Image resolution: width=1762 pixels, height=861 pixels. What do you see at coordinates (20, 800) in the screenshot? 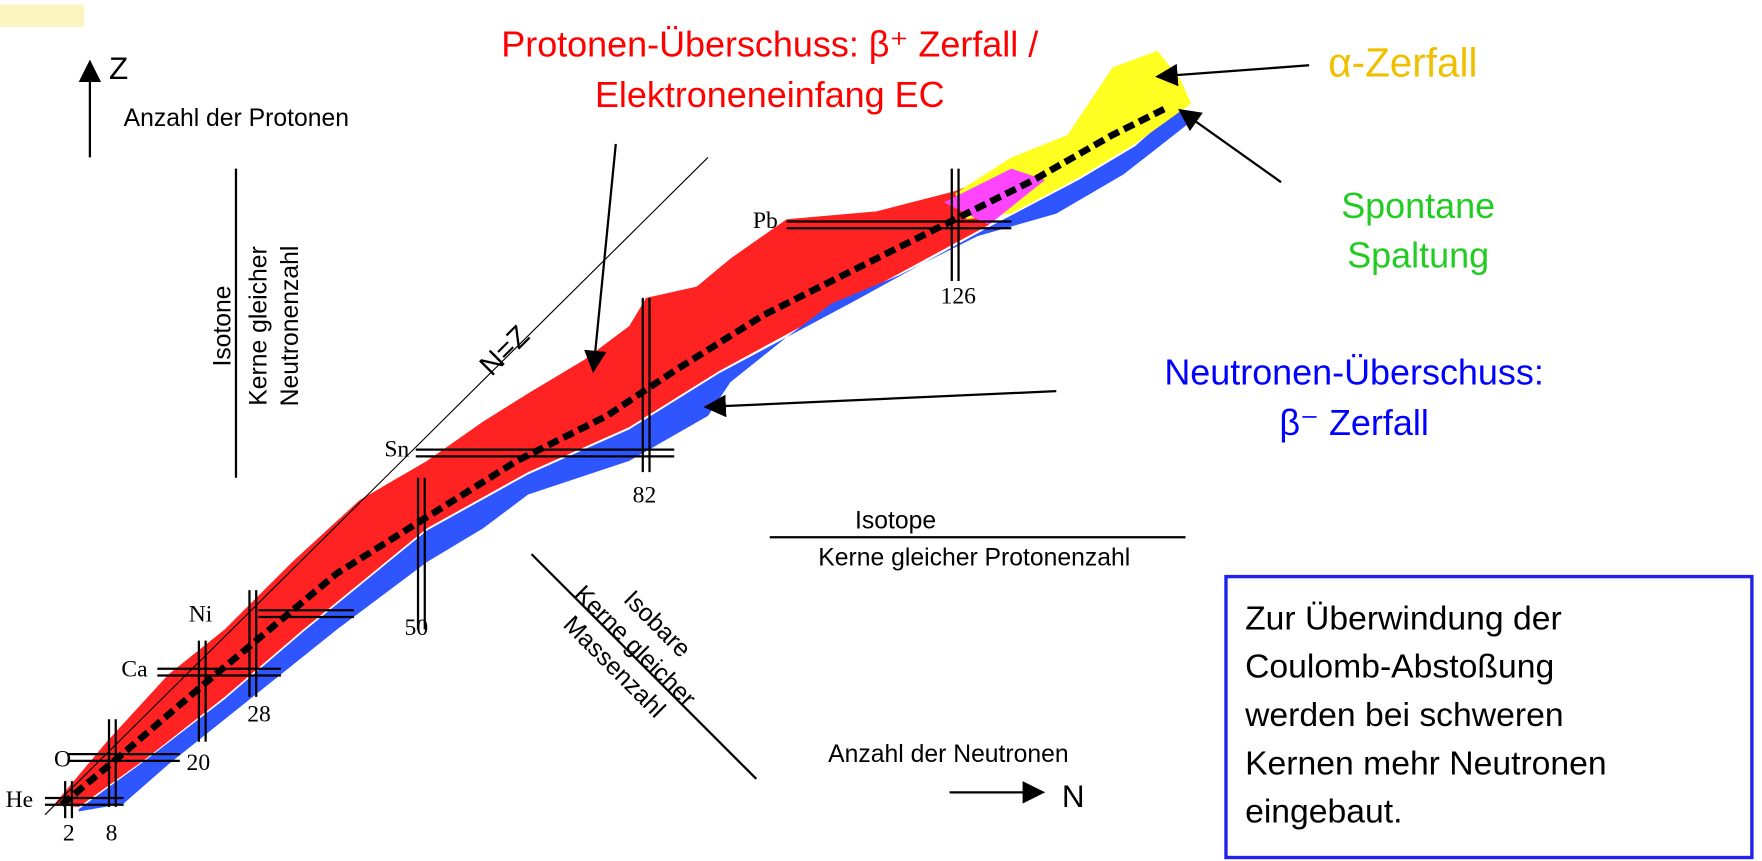
I see `element-label: He` at bounding box center [20, 800].